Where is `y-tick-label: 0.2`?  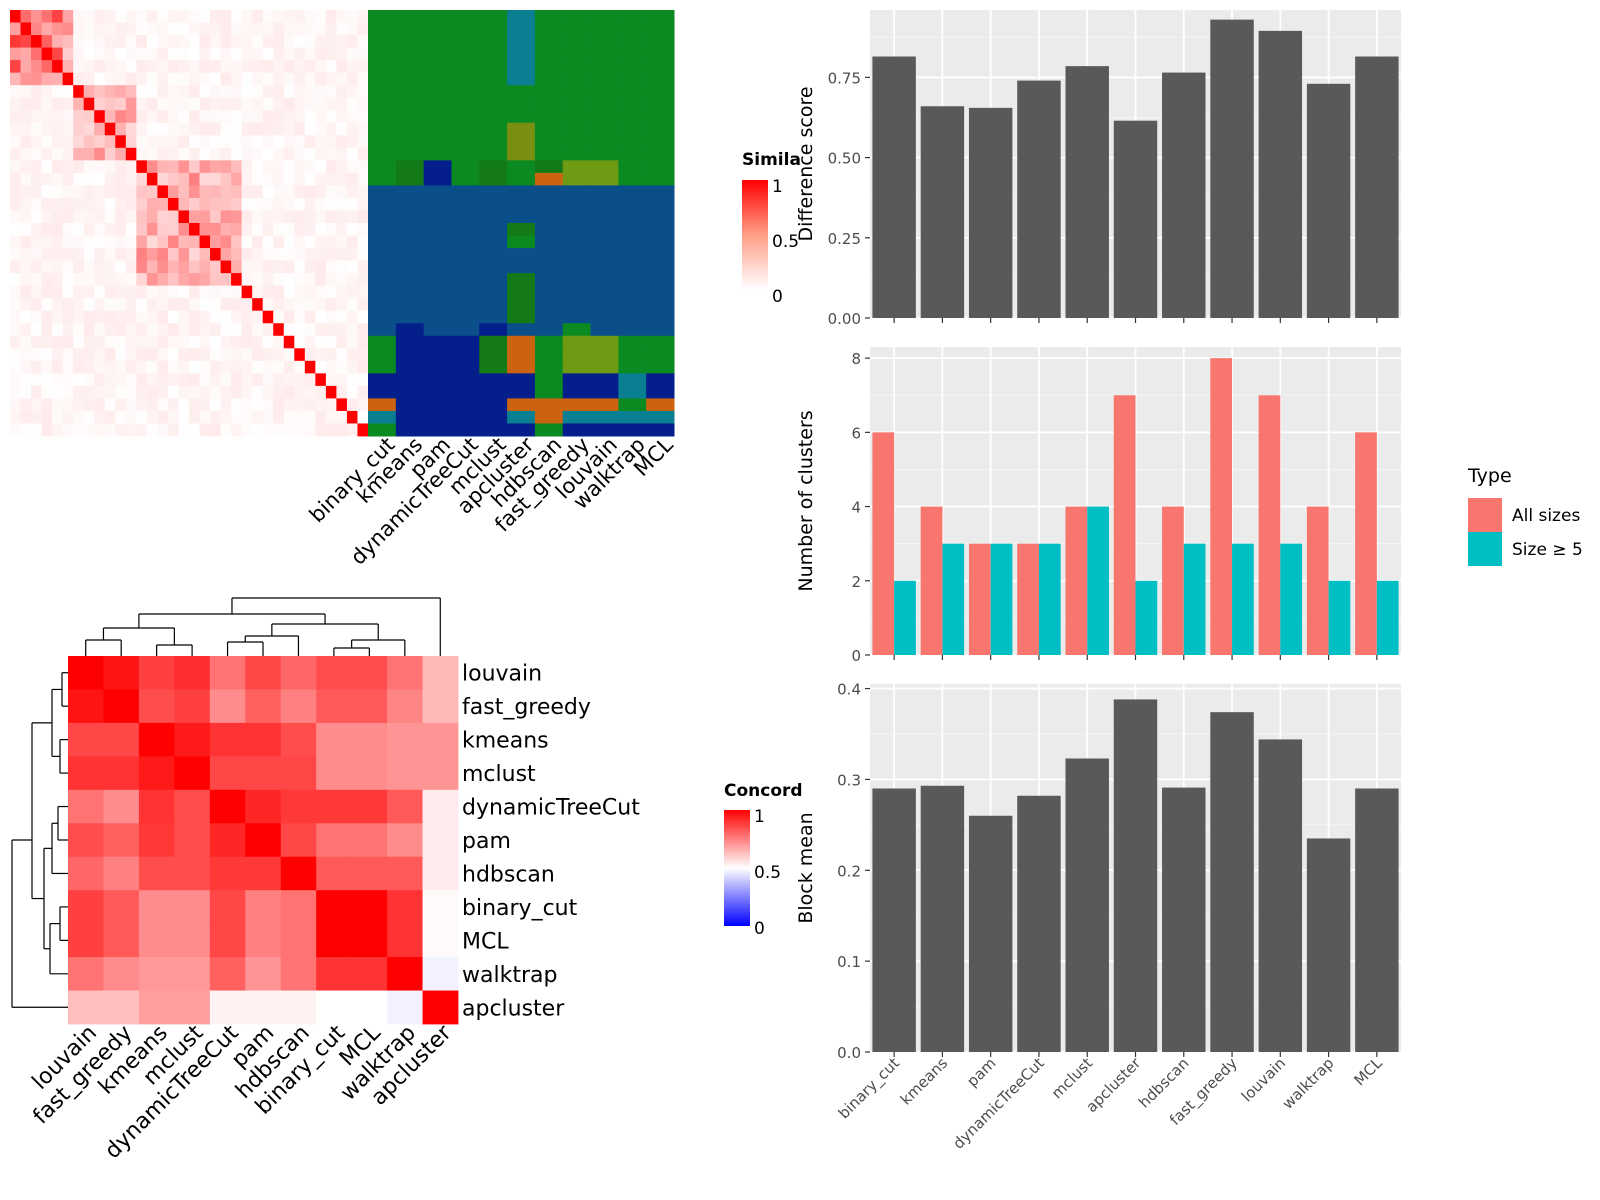
y-tick-label: 0.2 is located at coordinates (849, 871).